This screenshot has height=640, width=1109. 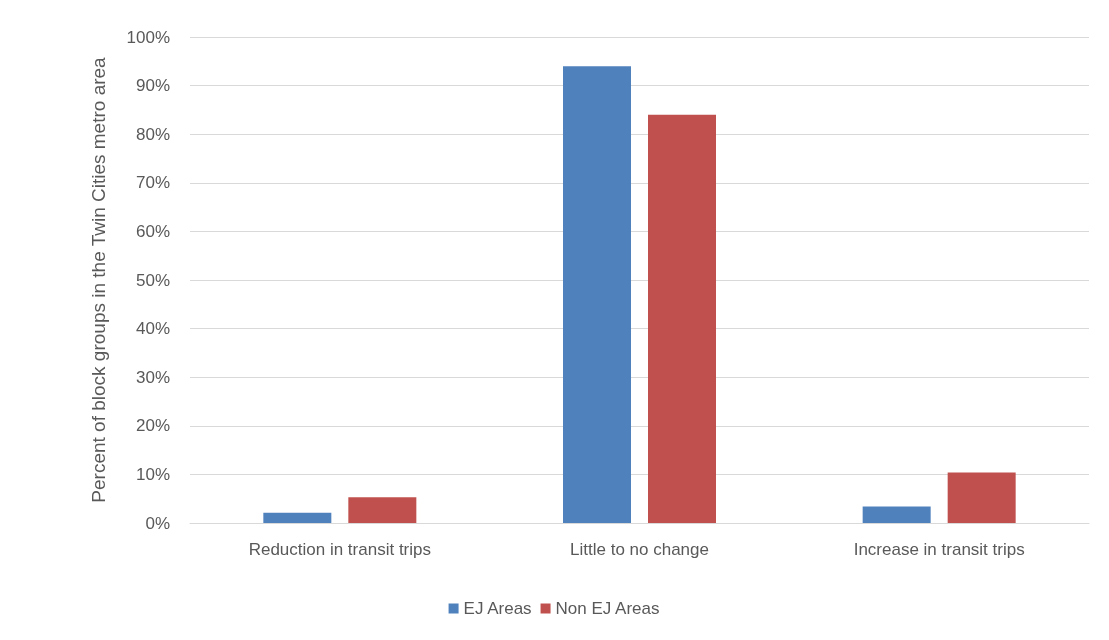 I want to click on y-tick-label: 80%, so click(x=152, y=134).